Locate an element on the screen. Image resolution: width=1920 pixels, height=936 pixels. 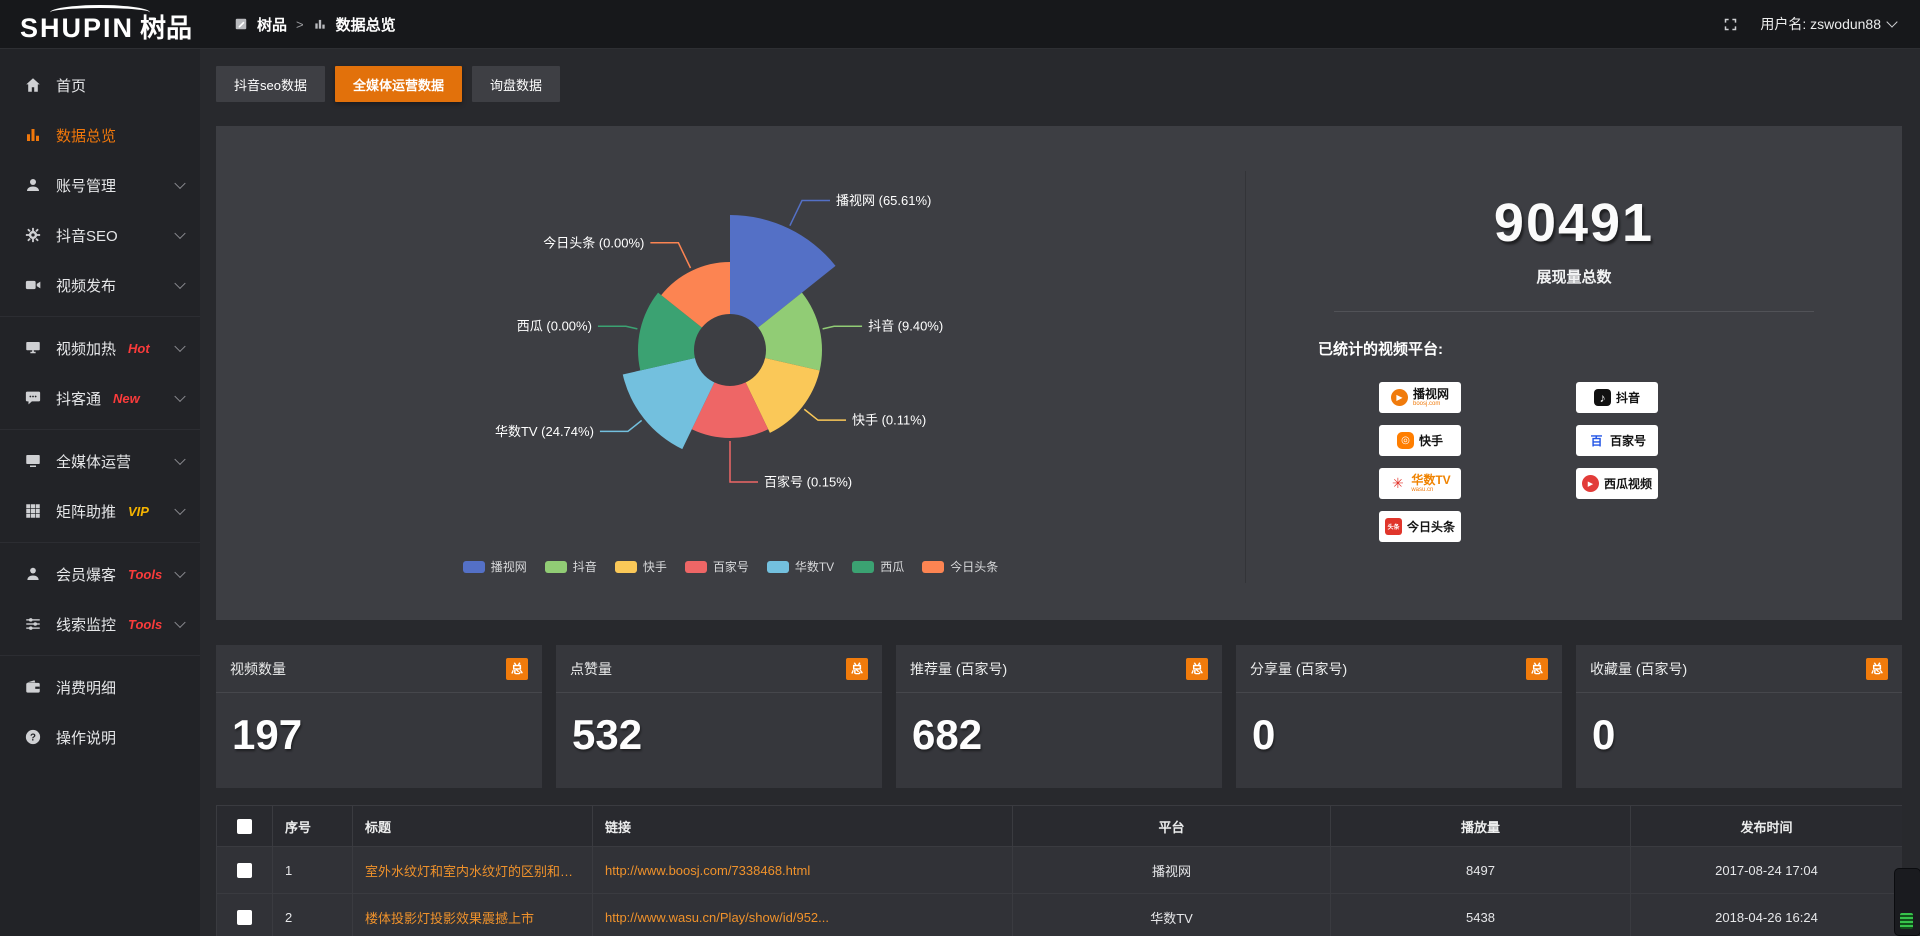
sidebar-item-label: 视频发布 is located at coordinates (86, 286).